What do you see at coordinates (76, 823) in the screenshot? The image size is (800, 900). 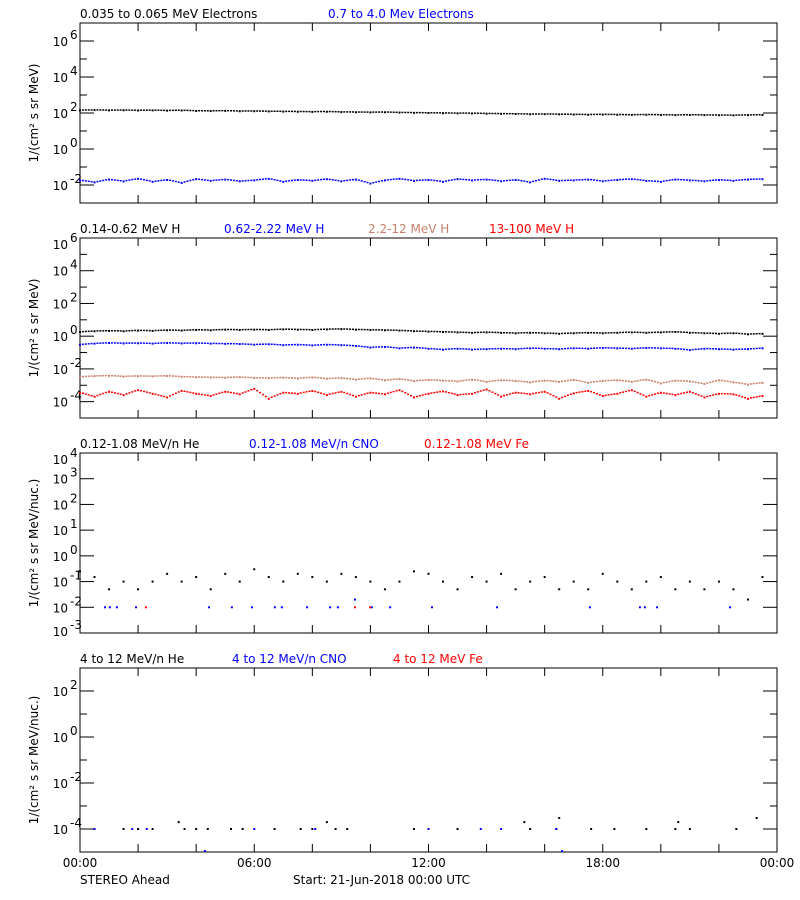 I see `y-tick-exponent: -4` at bounding box center [76, 823].